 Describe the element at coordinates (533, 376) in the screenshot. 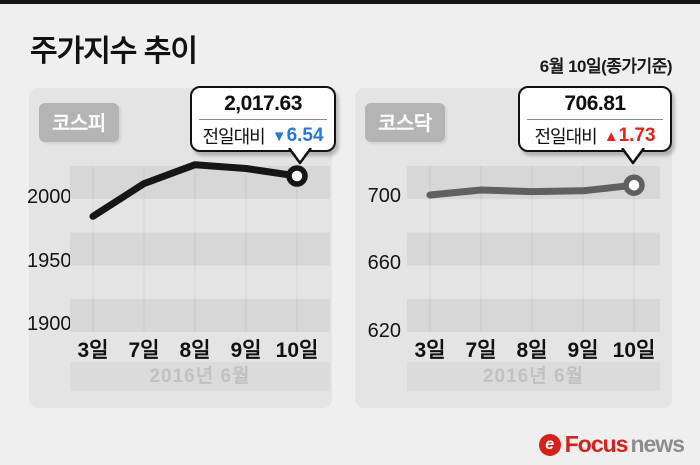

I see `kosdaq-period-label: 2016년 6월` at that location.